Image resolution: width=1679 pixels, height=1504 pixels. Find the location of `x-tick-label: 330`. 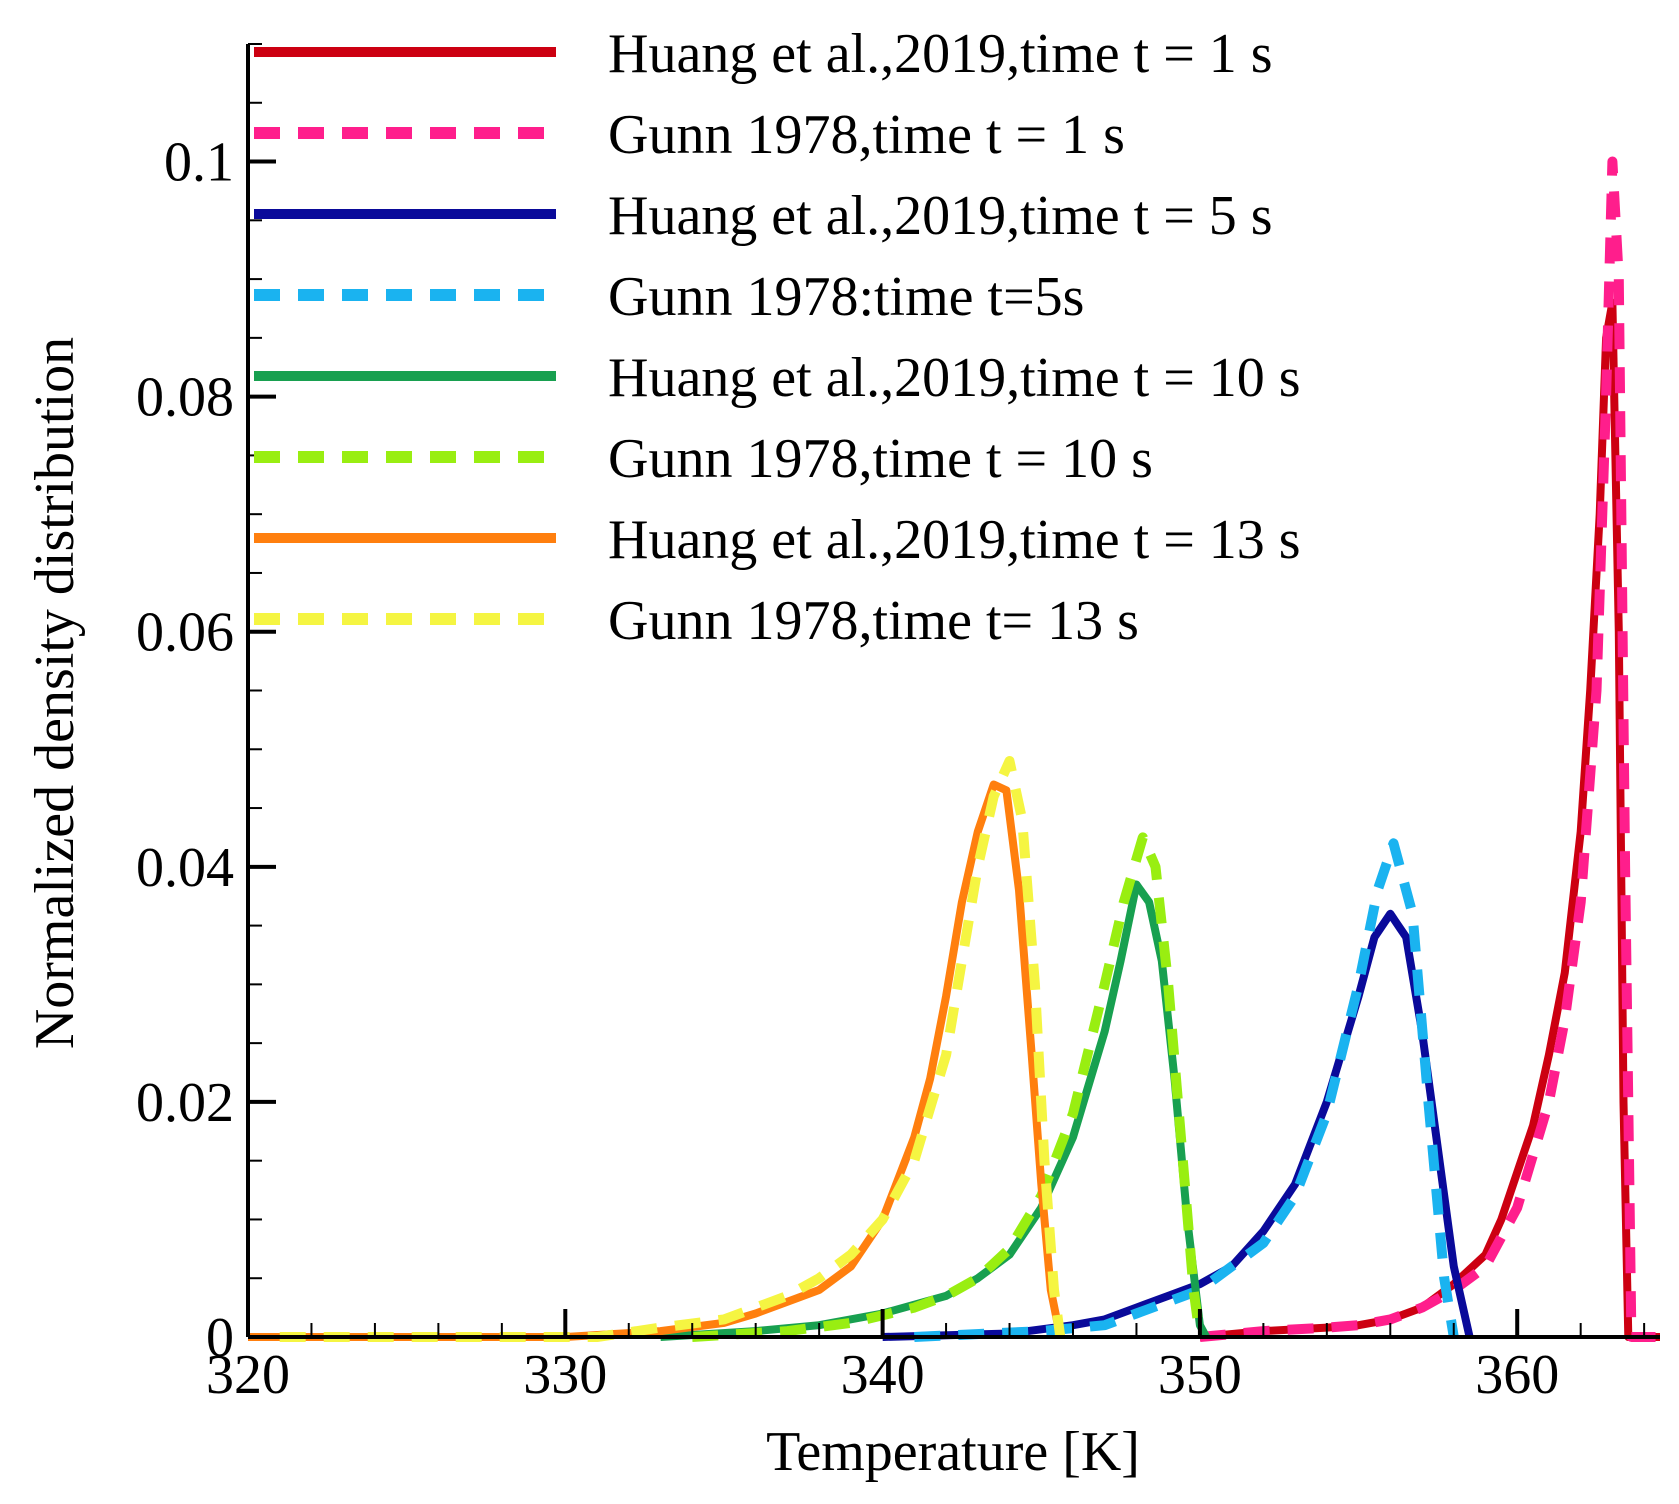

x-tick-label: 330 is located at coordinates (565, 1375).